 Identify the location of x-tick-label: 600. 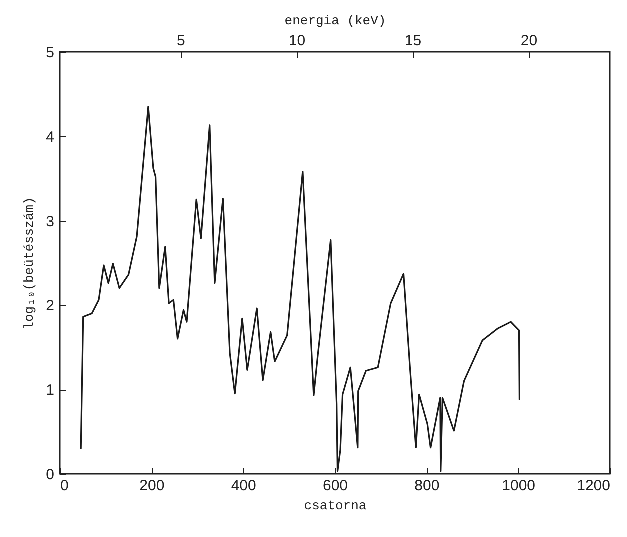
(335, 486).